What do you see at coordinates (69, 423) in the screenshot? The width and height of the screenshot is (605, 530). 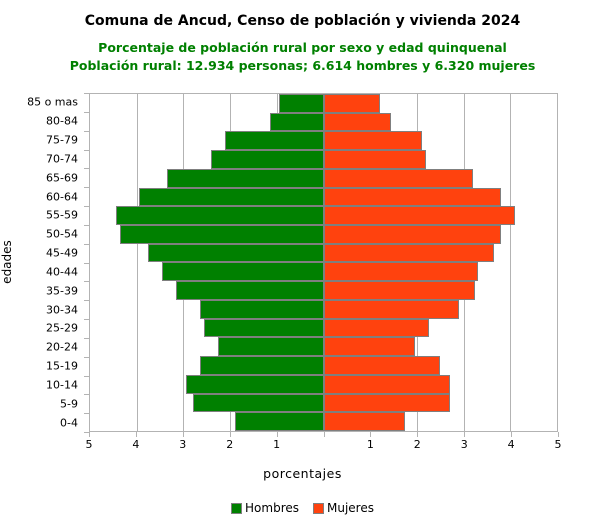 I see `age-label: 0-4` at bounding box center [69, 423].